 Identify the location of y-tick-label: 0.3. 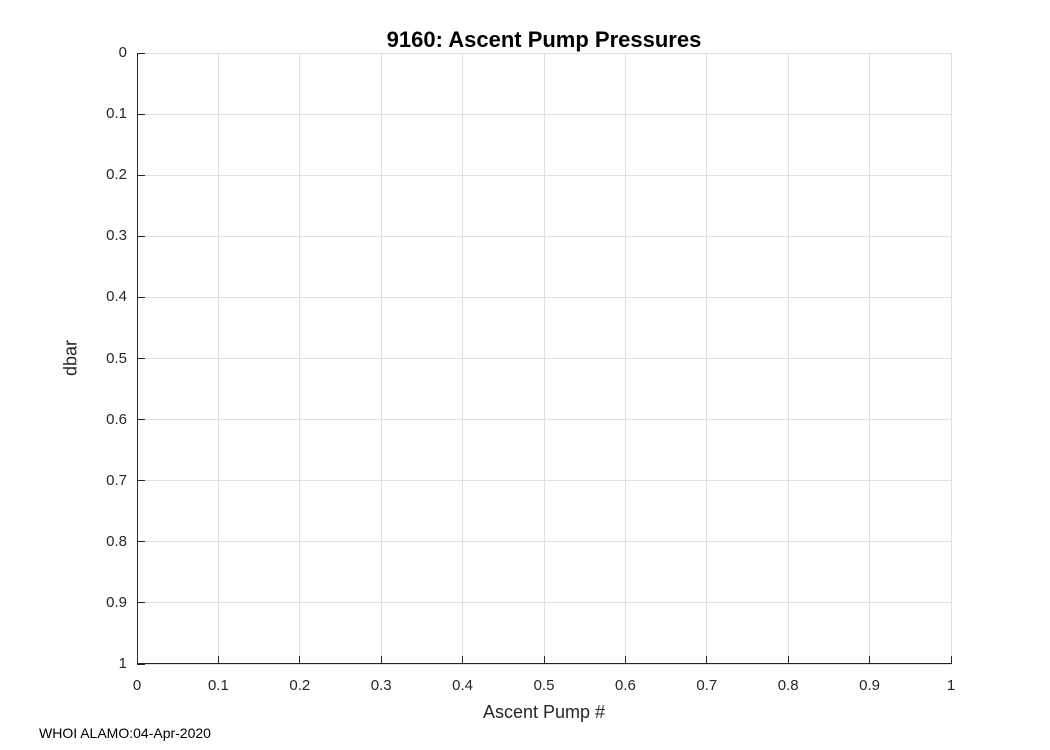
(116, 236).